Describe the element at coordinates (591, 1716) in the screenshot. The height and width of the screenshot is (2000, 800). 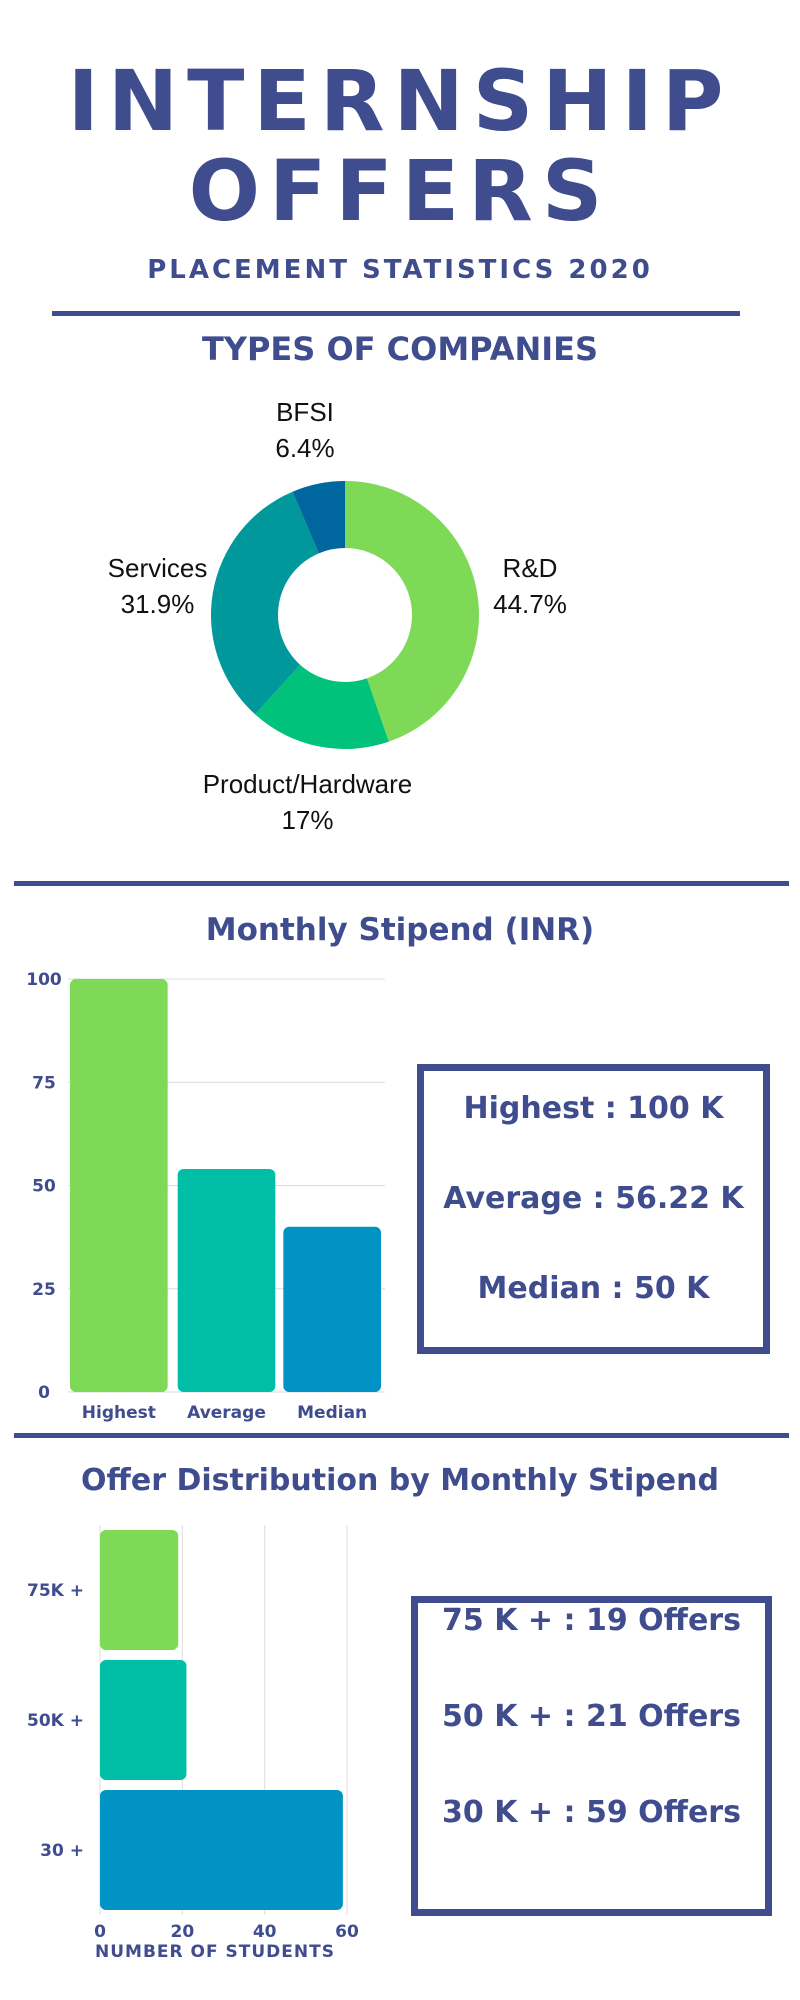
I see `distribution-50k-text: 50 K + : 21 Offers` at that location.